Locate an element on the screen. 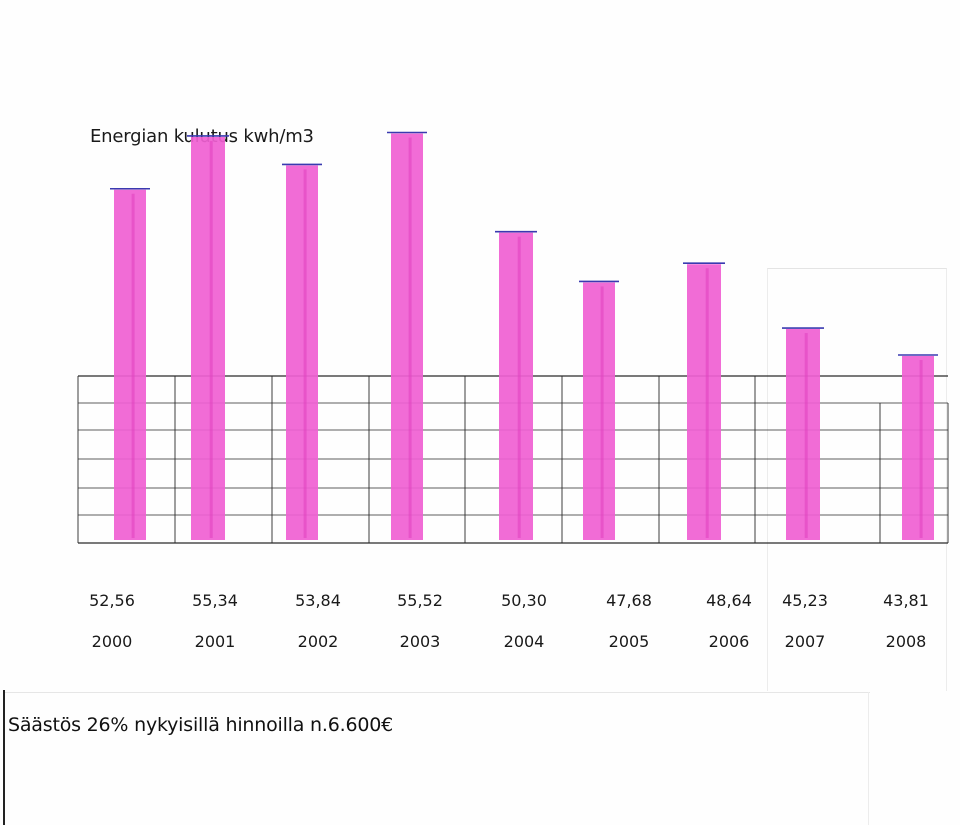  year-label: 2003 is located at coordinates (420, 641).